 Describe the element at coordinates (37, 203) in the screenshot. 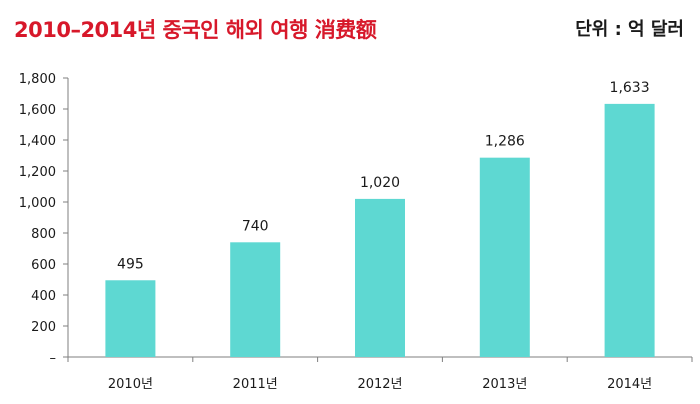

I see `y-tick-label: 1,000` at that location.